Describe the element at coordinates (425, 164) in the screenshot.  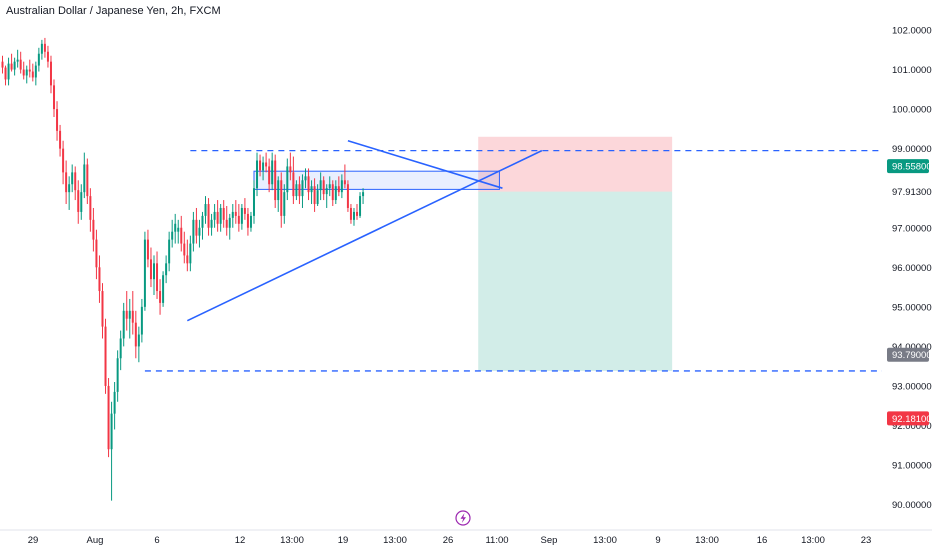
I see `descending-trendline` at that location.